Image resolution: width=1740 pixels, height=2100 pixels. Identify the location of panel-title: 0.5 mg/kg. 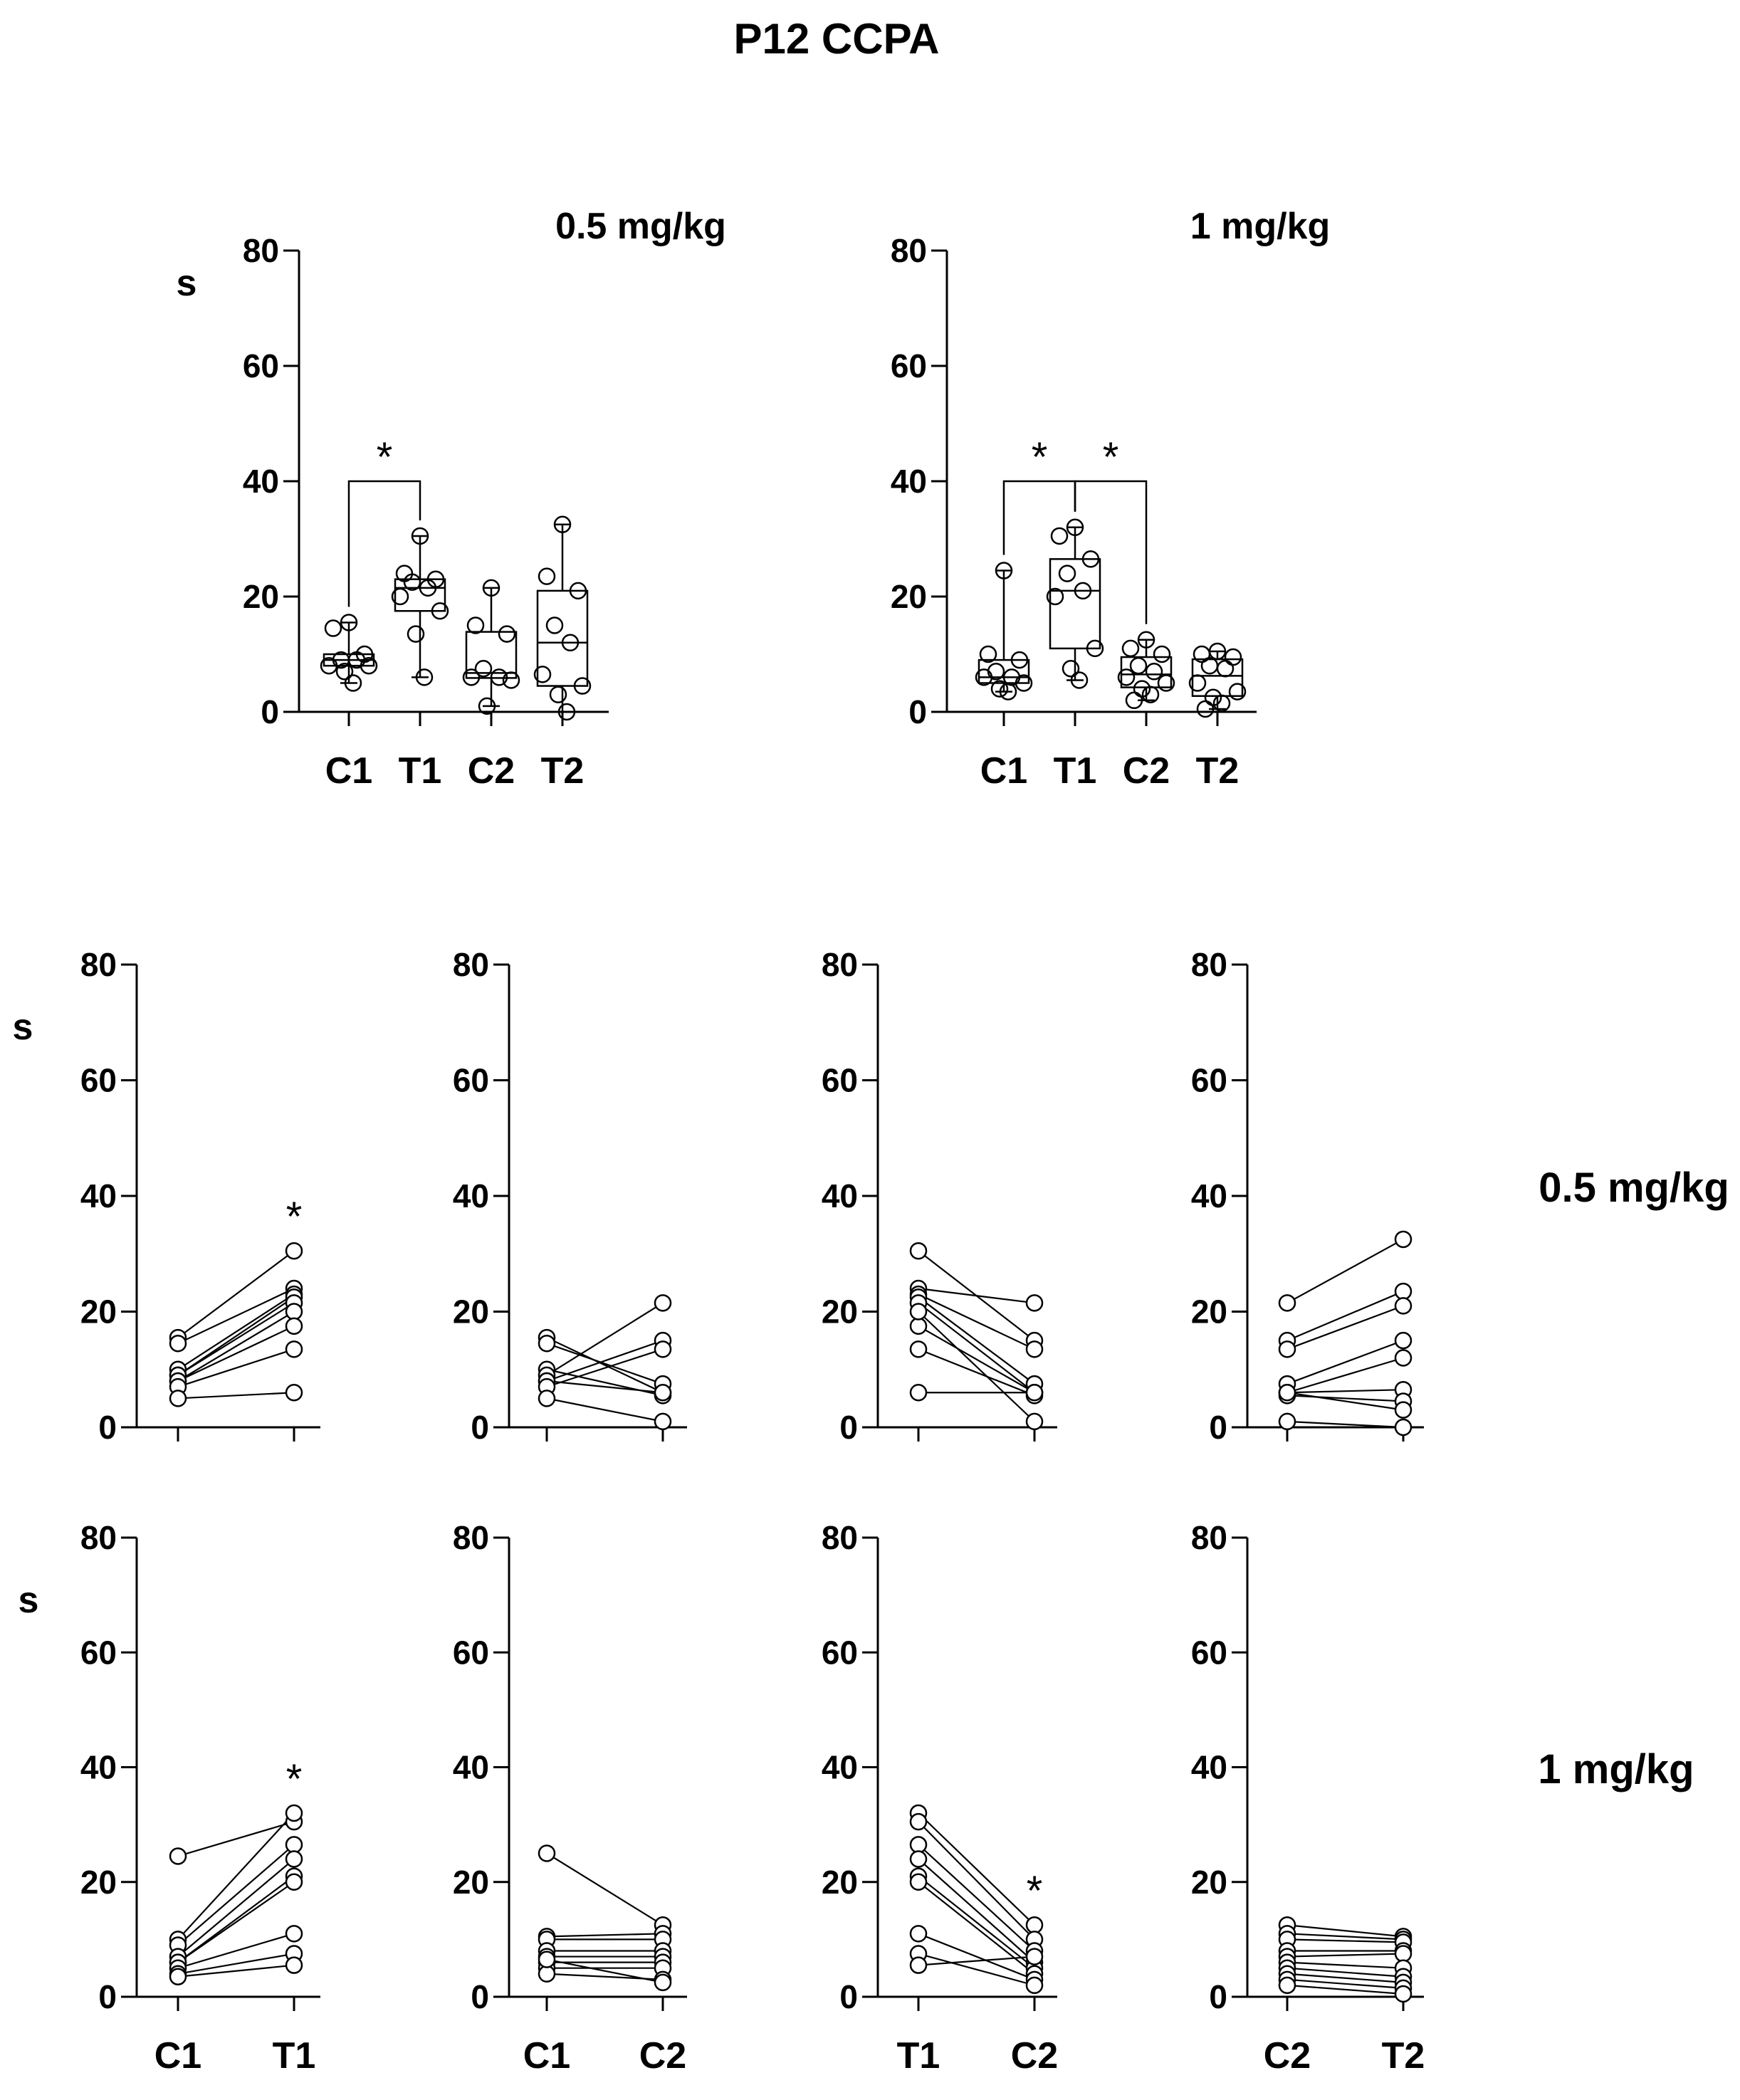
(641, 226).